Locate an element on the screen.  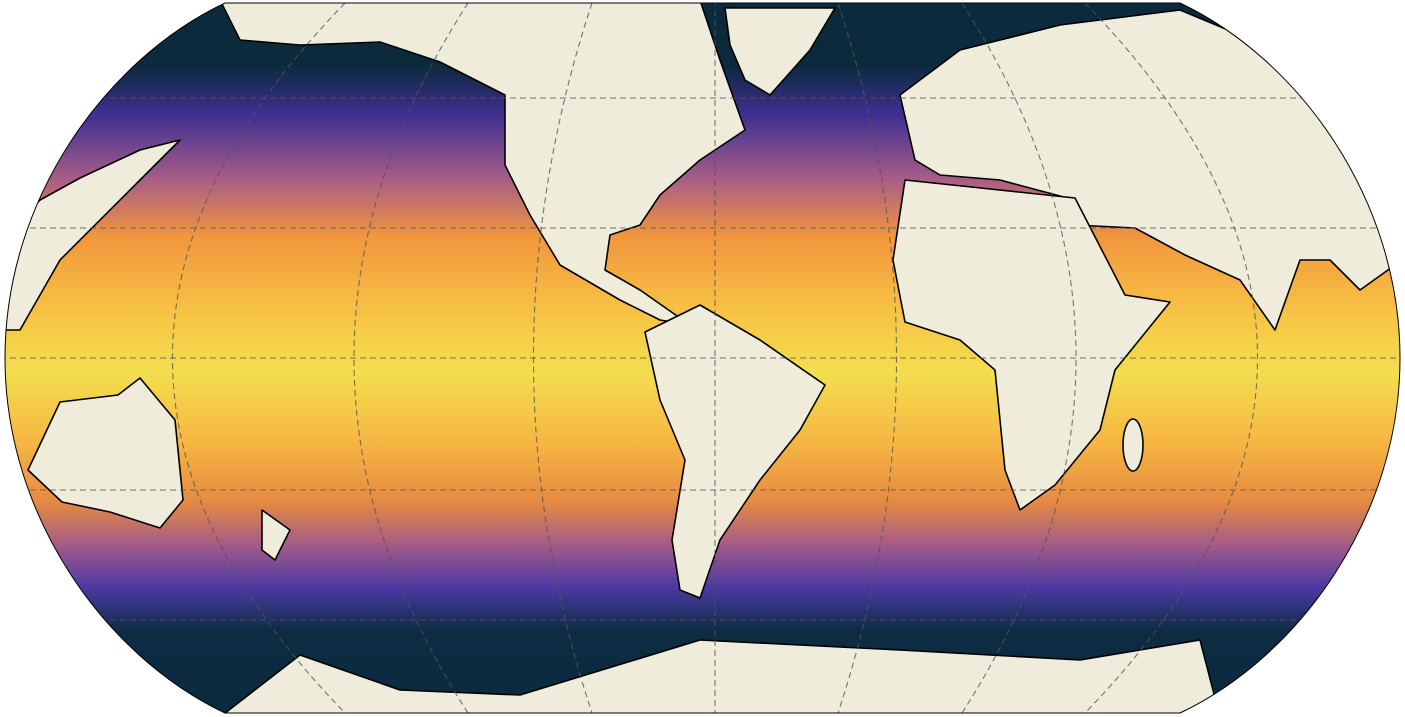
greenland is located at coordinates (780, 51).